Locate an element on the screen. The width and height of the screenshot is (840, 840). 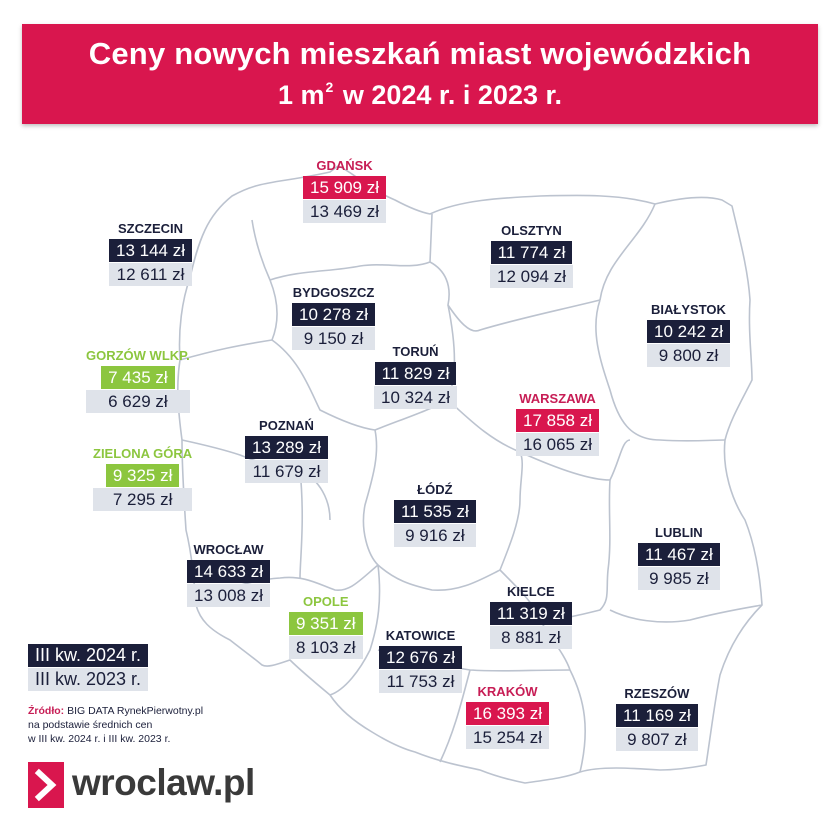
price-2023: 10 324 zł is located at coordinates (415, 397).